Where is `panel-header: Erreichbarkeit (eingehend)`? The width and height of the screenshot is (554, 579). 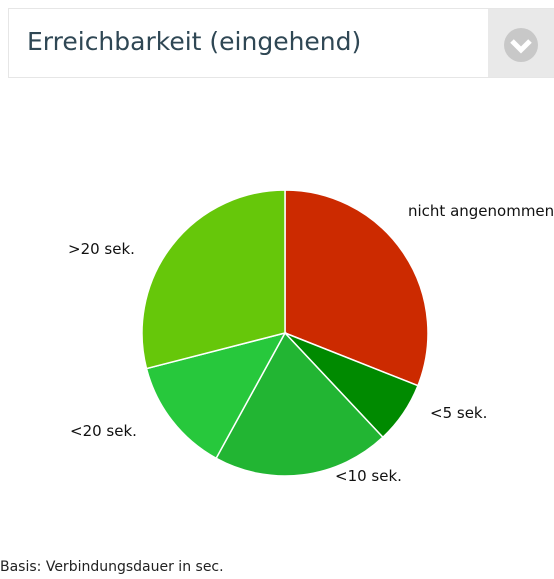
panel-header: Erreichbarkeit (eingehend) is located at coordinates (281, 43).